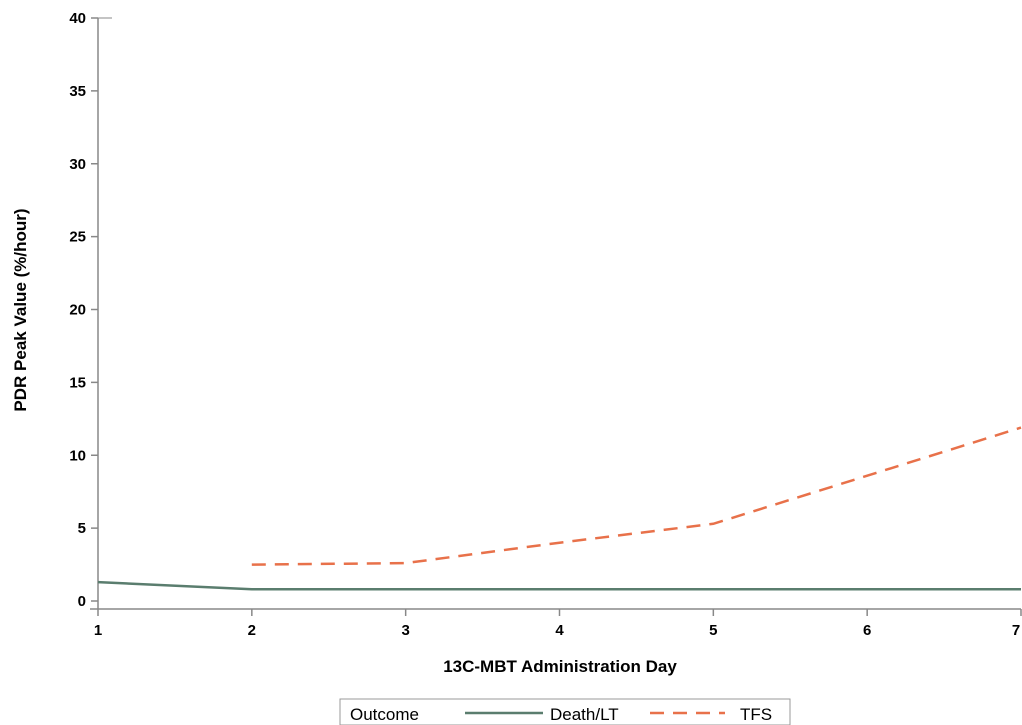 This screenshot has height=725, width=1022. I want to click on legend-label-tfs: TFS, so click(756, 714).